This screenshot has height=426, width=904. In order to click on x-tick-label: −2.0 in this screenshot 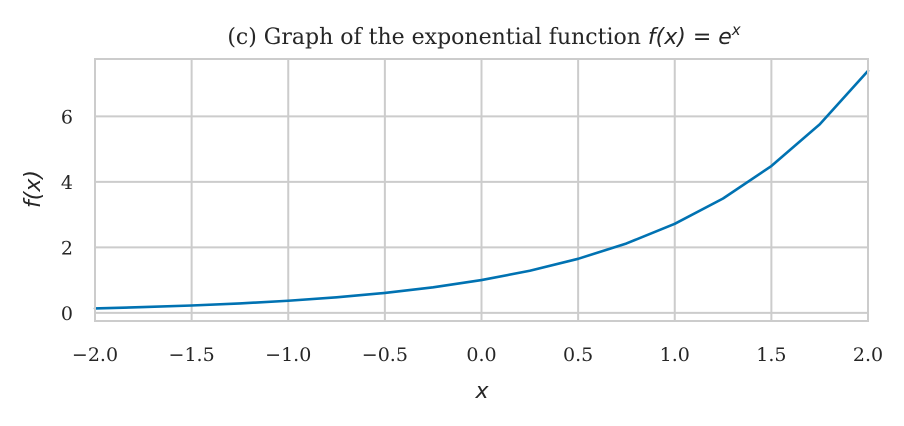, I will do `click(95, 355)`.